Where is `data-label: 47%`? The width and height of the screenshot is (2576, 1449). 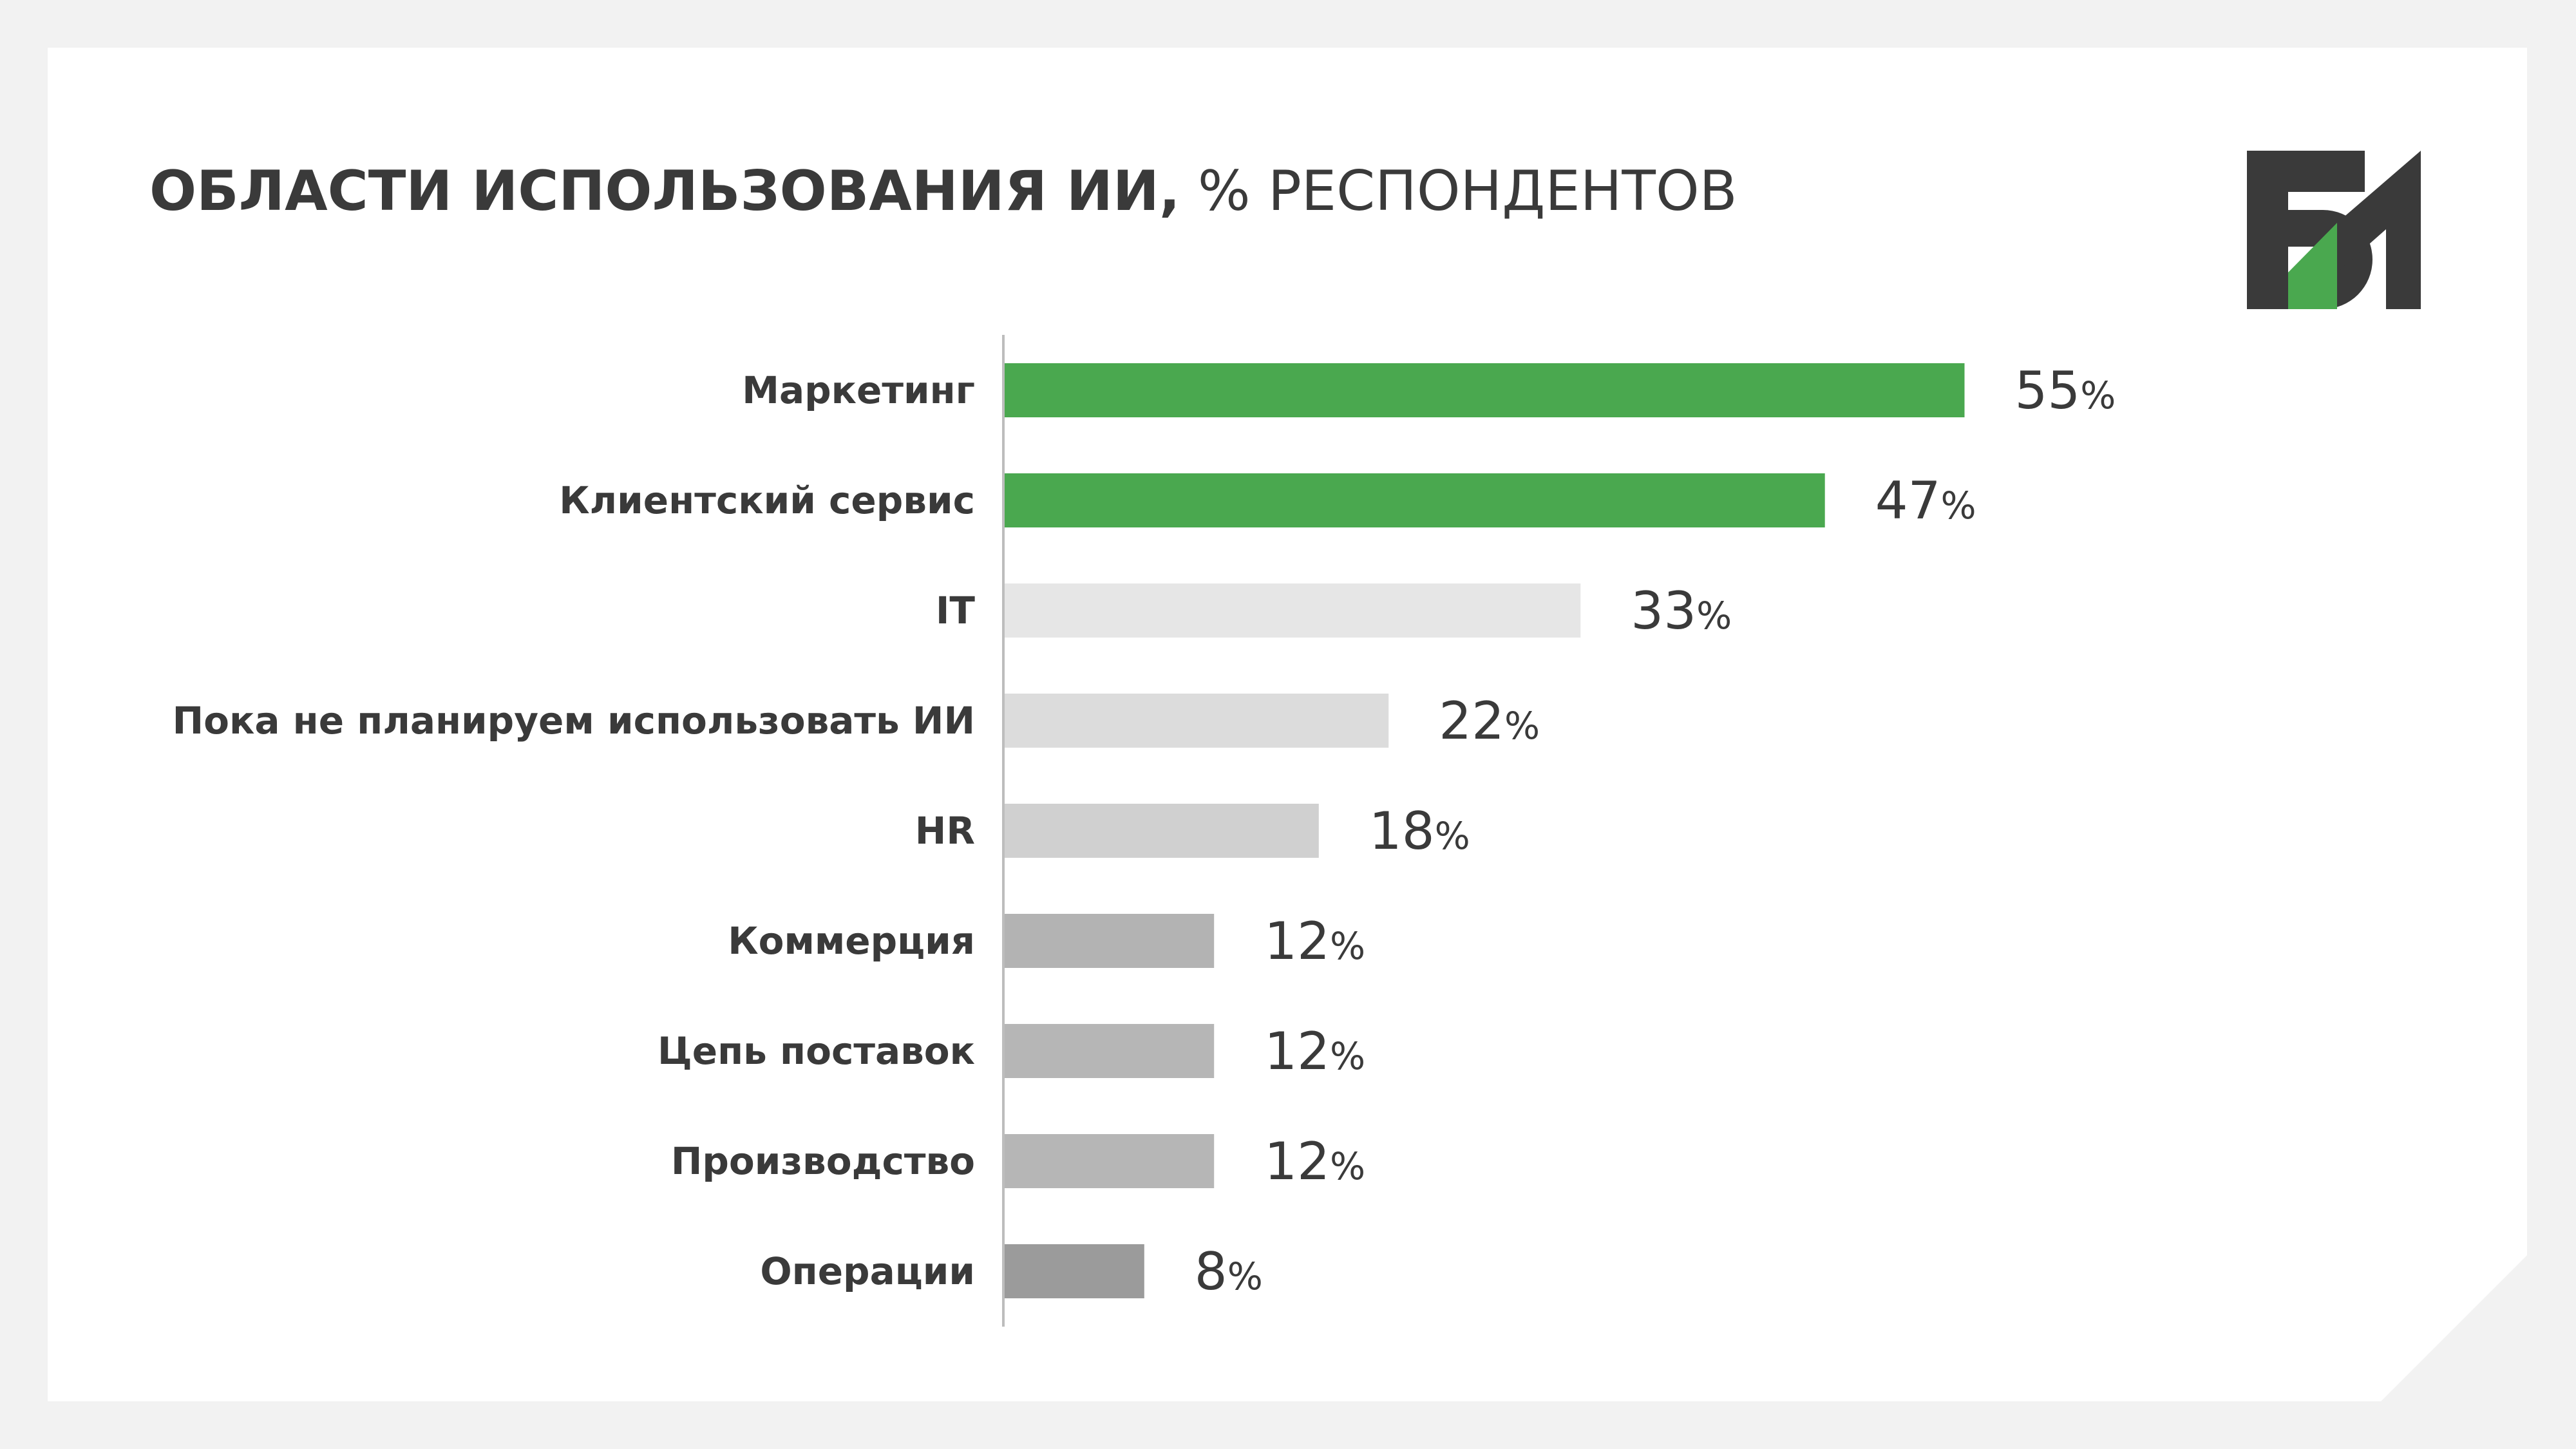 data-label: 47% is located at coordinates (1925, 501).